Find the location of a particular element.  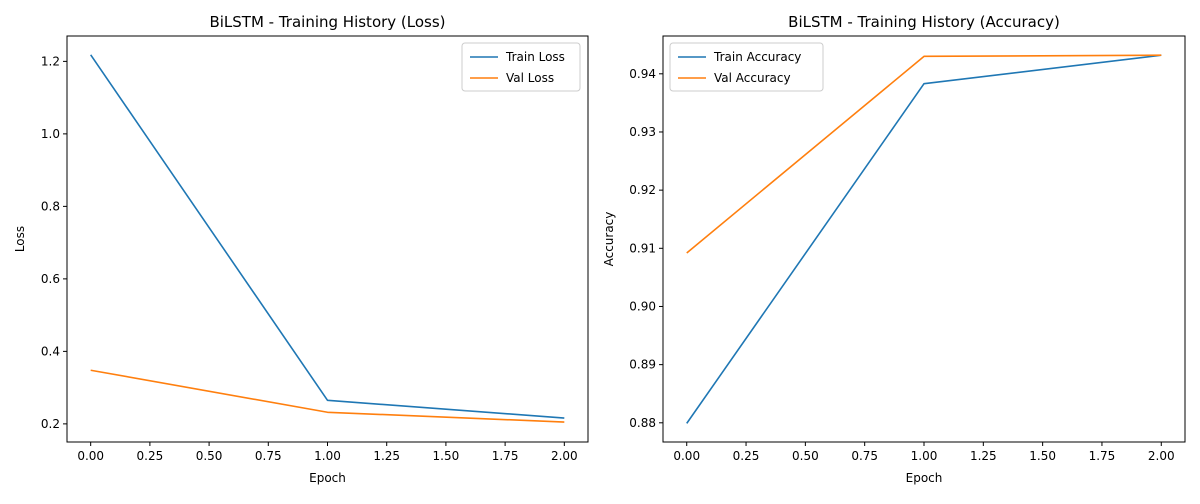

legend-label: Val Accuracy is located at coordinates (752, 78).